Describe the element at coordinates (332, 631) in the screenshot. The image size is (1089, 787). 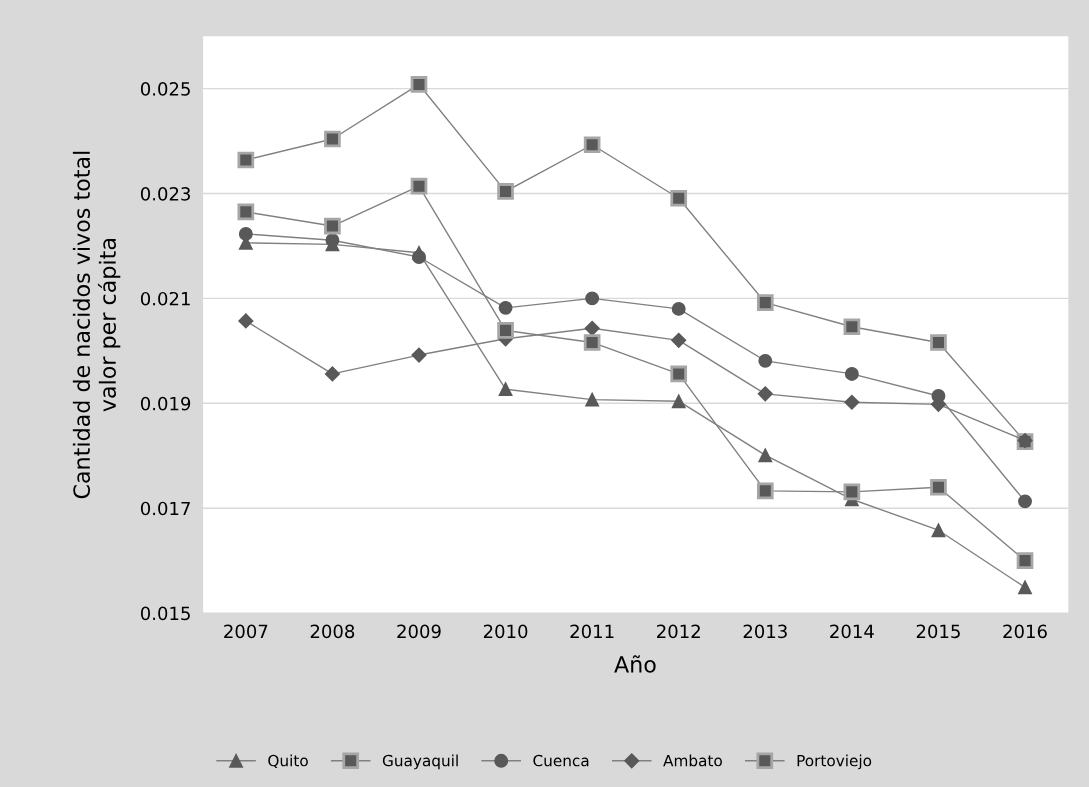
I see `x-tick-label: 2008` at that location.